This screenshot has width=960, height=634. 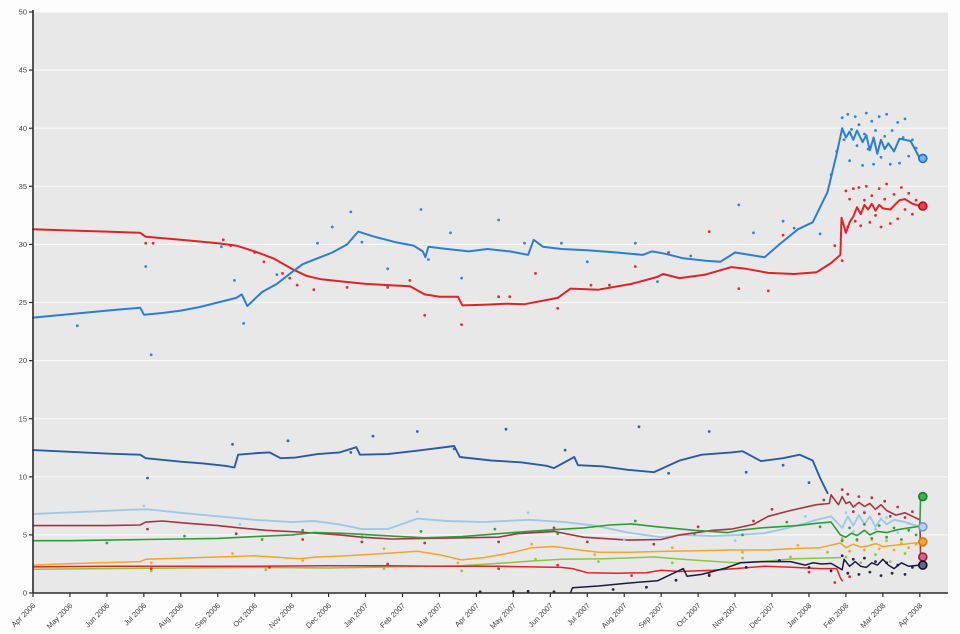 I want to click on series-line-orange, so click(x=476, y=553).